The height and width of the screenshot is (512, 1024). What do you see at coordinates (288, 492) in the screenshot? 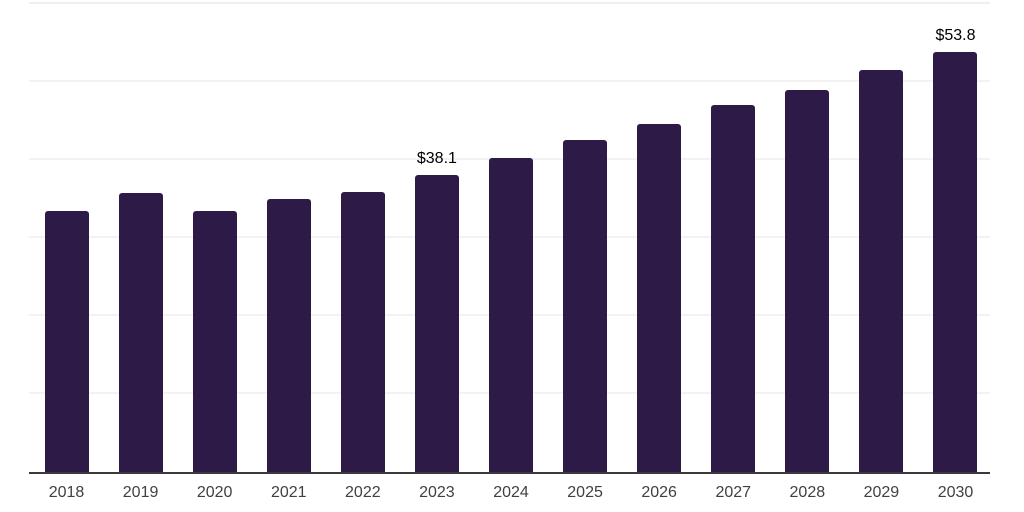
I see `x-tick-label-2021: 2021` at bounding box center [288, 492].